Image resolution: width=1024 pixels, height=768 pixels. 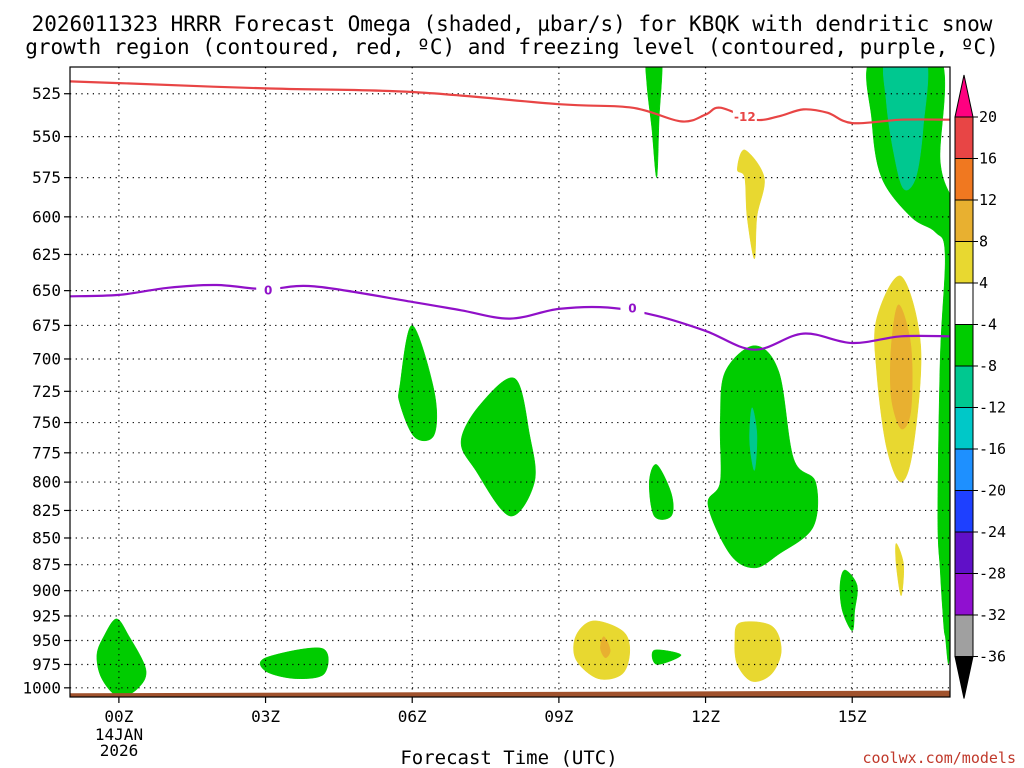 What do you see at coordinates (508, 757) in the screenshot?
I see `x-axis-title: Forecast Time (UTC)` at bounding box center [508, 757].